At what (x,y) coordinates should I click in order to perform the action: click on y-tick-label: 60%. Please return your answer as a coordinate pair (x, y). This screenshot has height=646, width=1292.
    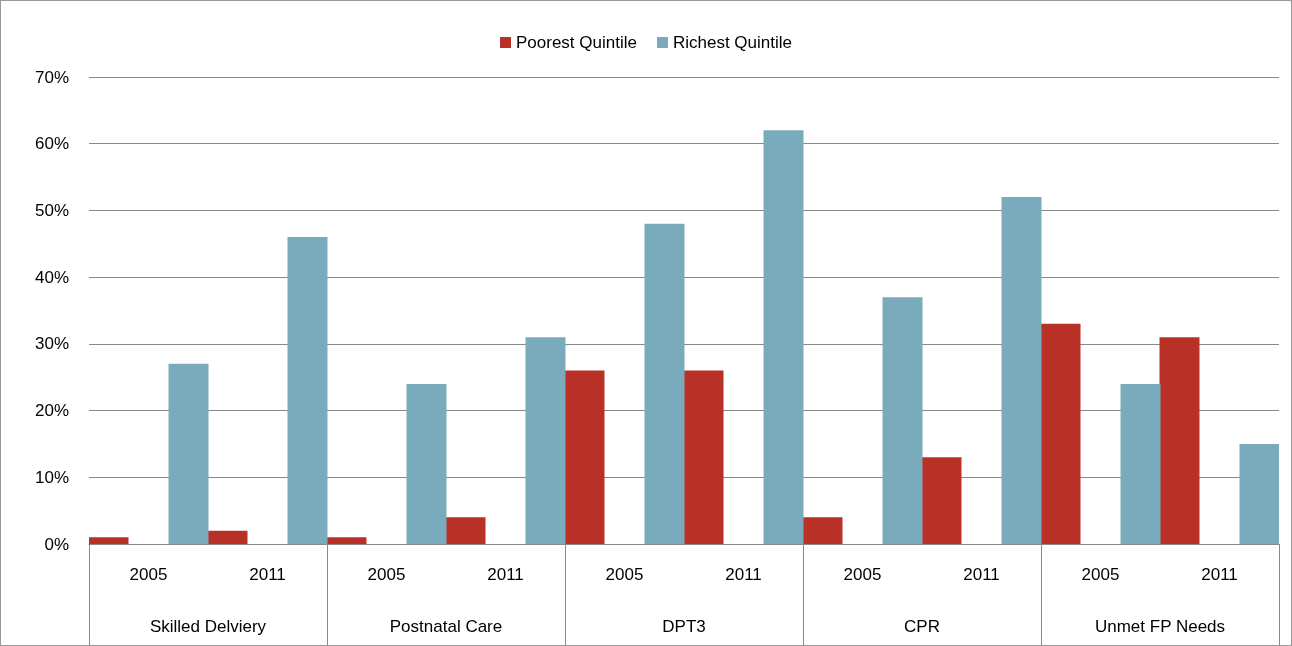
    Looking at the image, I should click on (51, 144).